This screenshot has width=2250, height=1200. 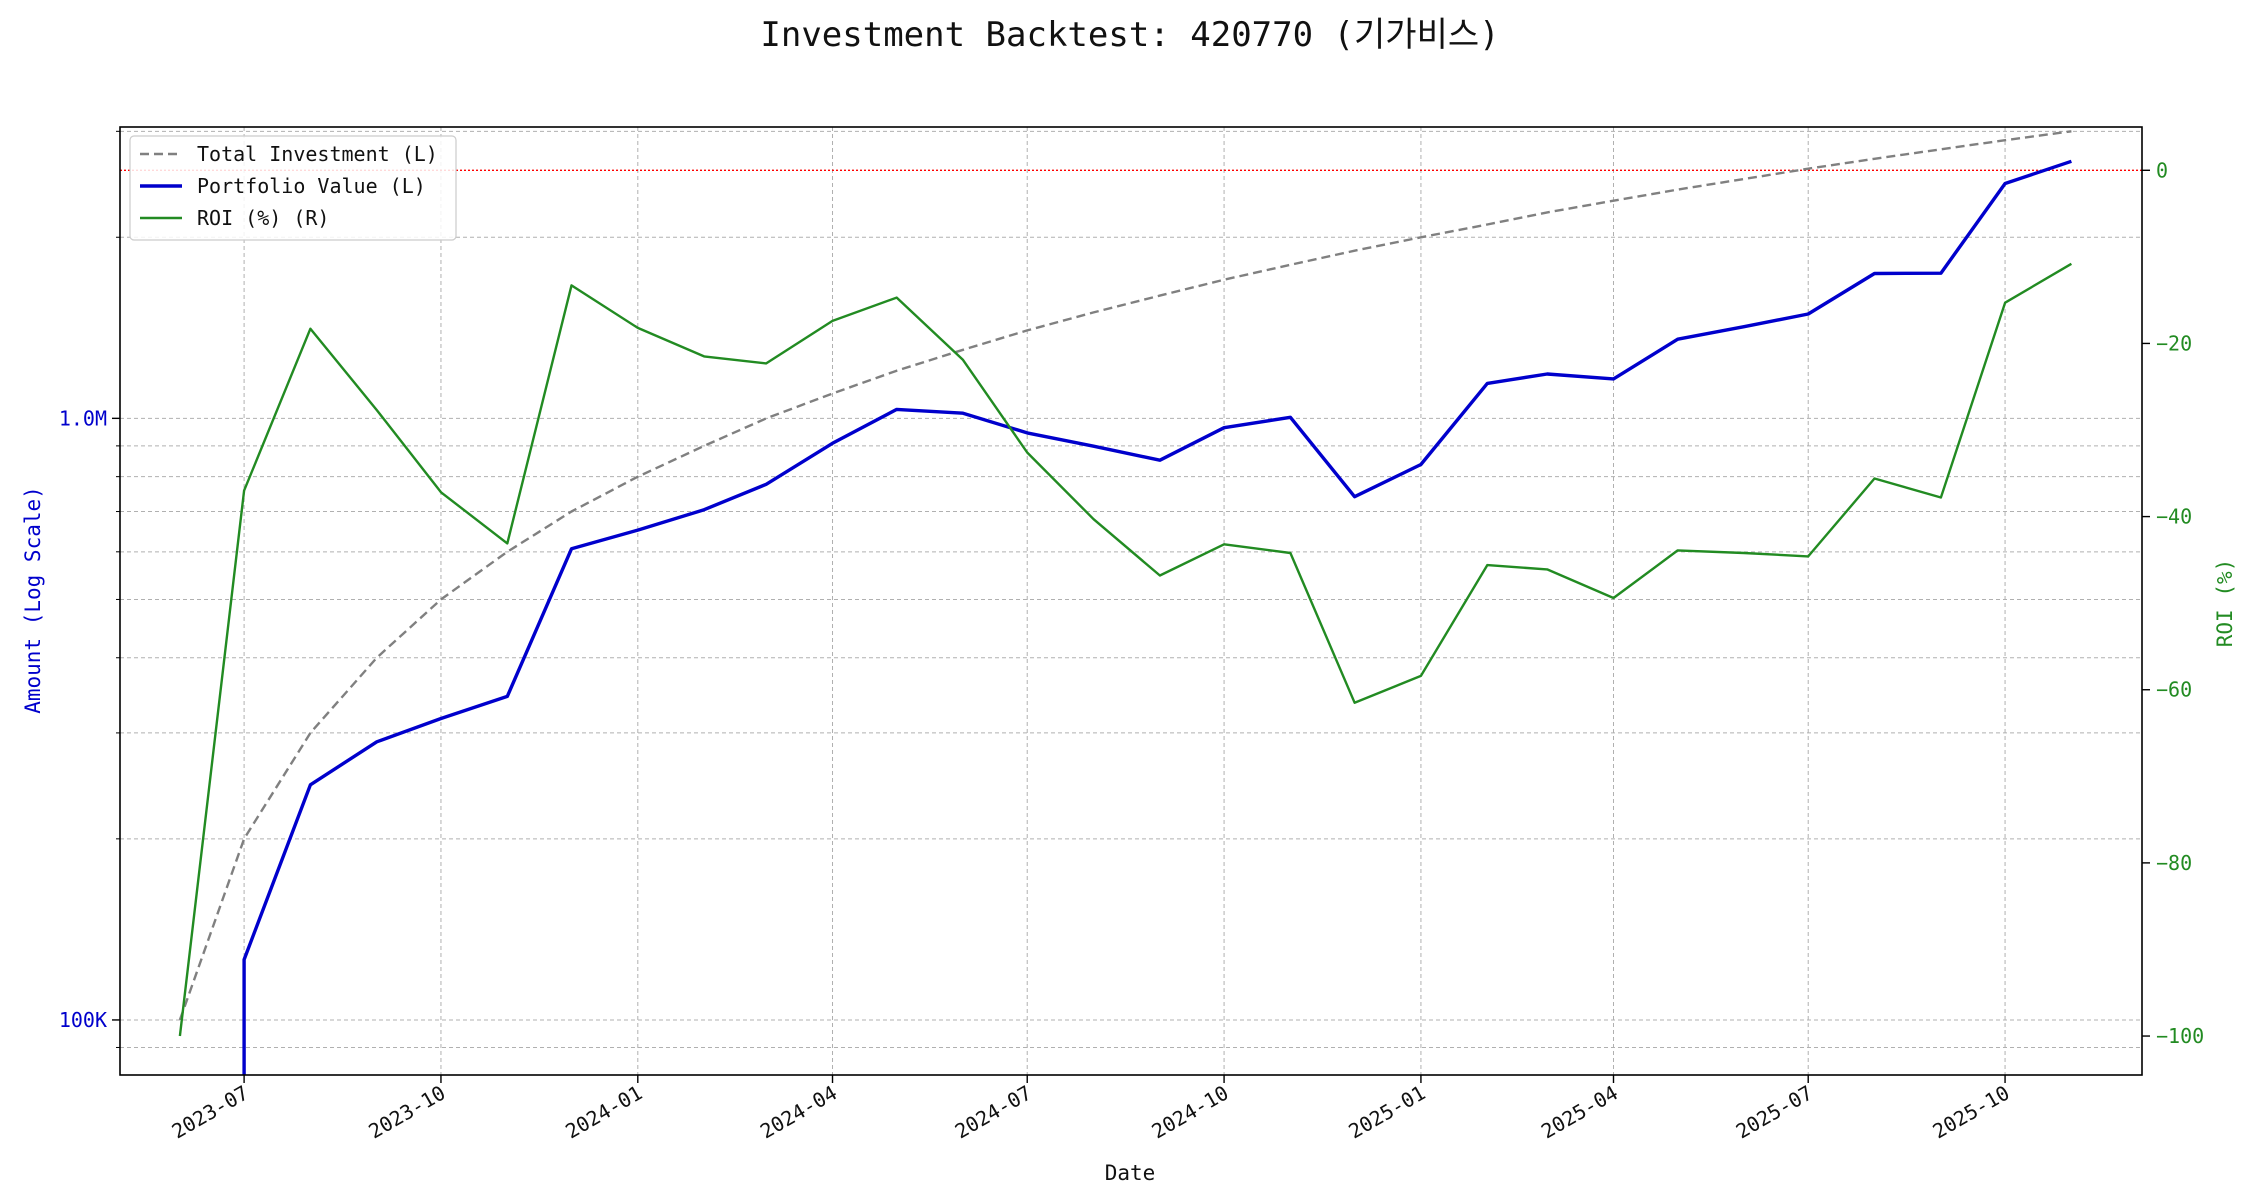 What do you see at coordinates (1130, 1173) in the screenshot?
I see `x-axis-label: Date` at bounding box center [1130, 1173].